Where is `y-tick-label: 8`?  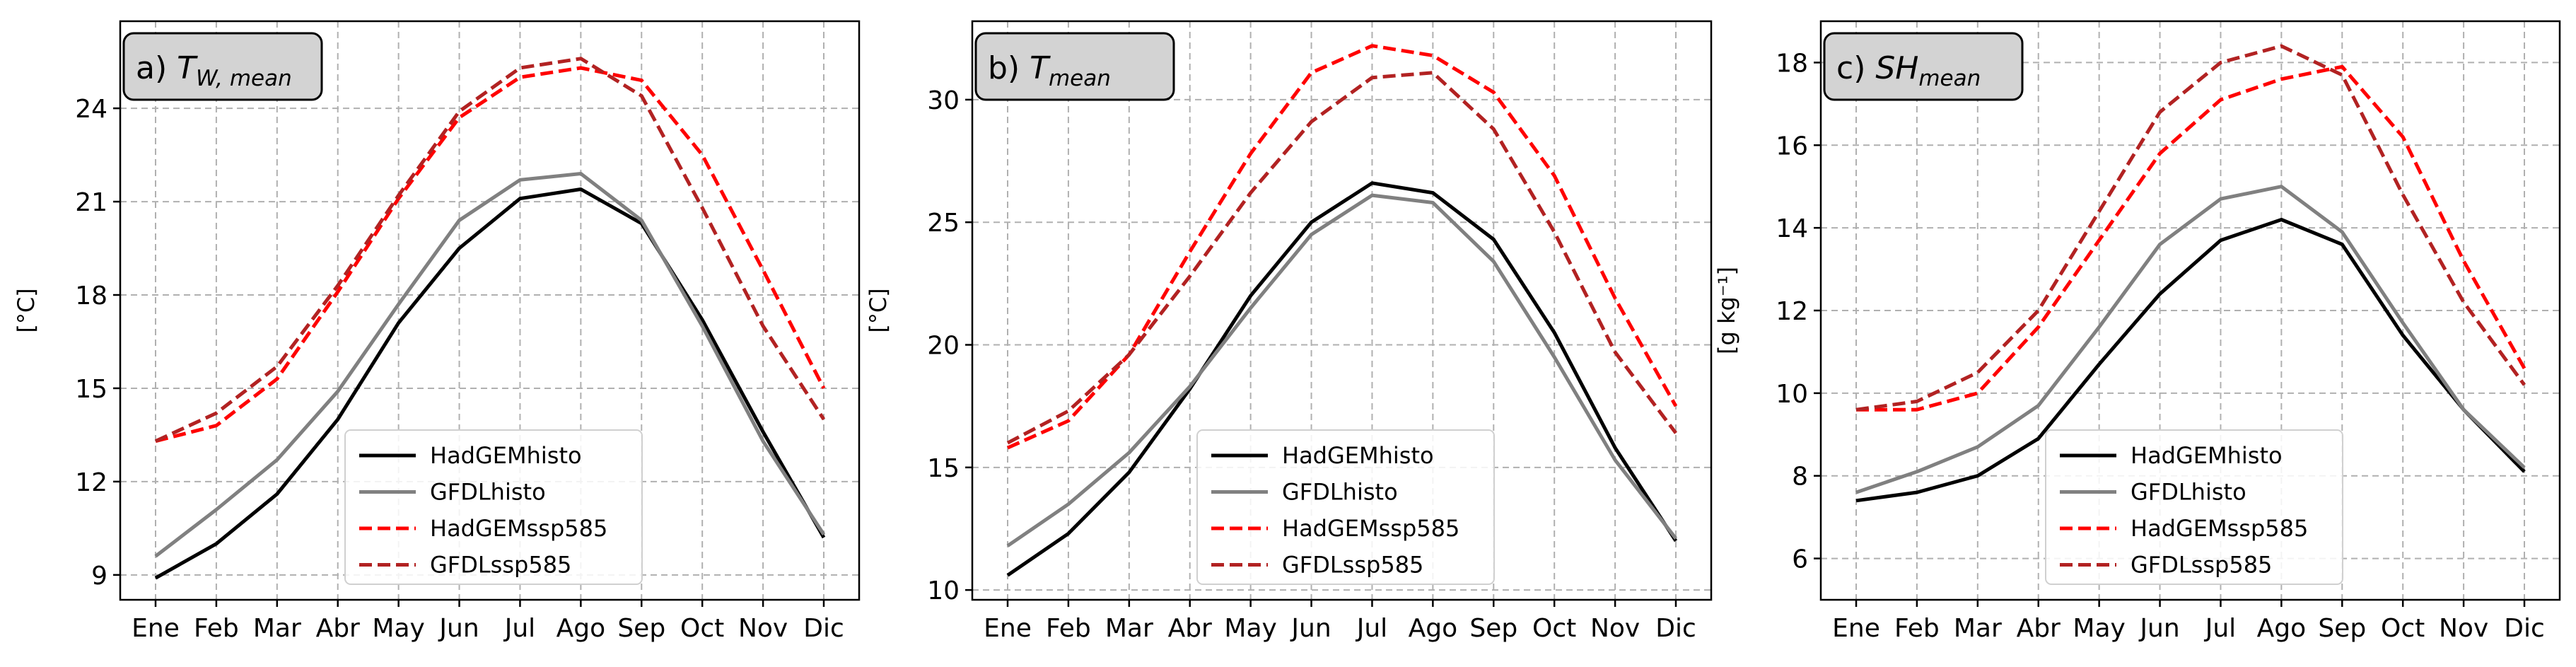
y-tick-label: 8 is located at coordinates (1800, 477).